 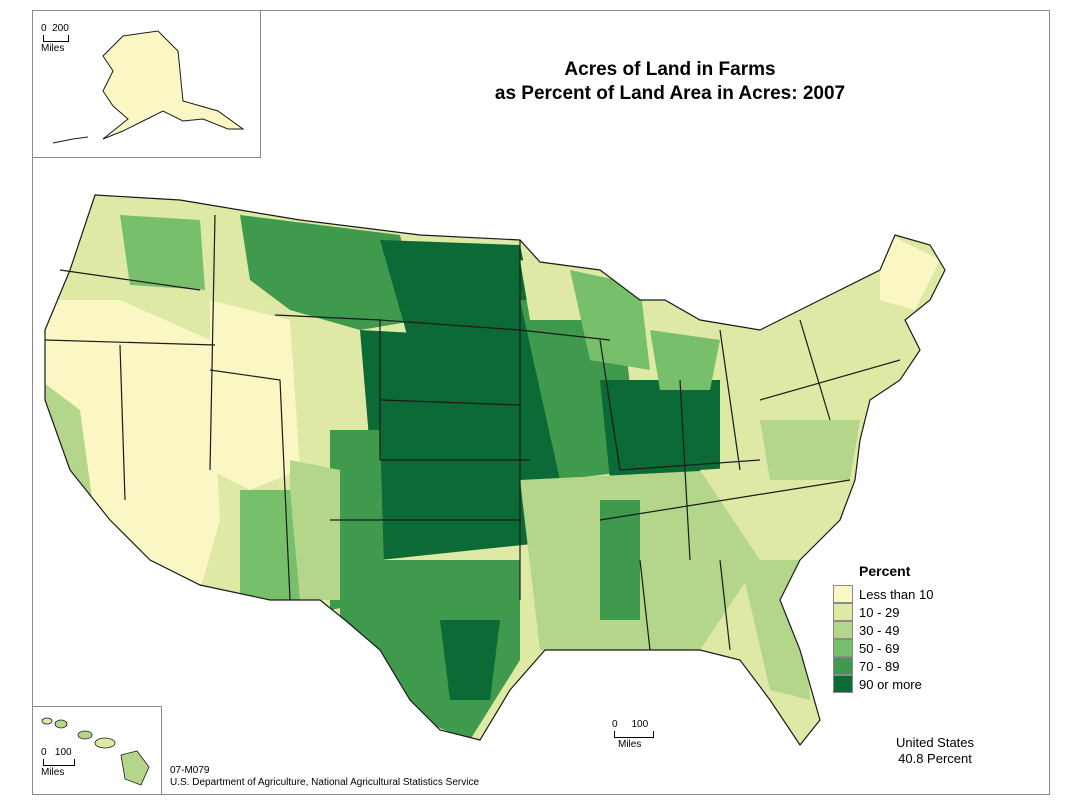 I want to click on hawaii-scale-min: 0, so click(x=44, y=752).